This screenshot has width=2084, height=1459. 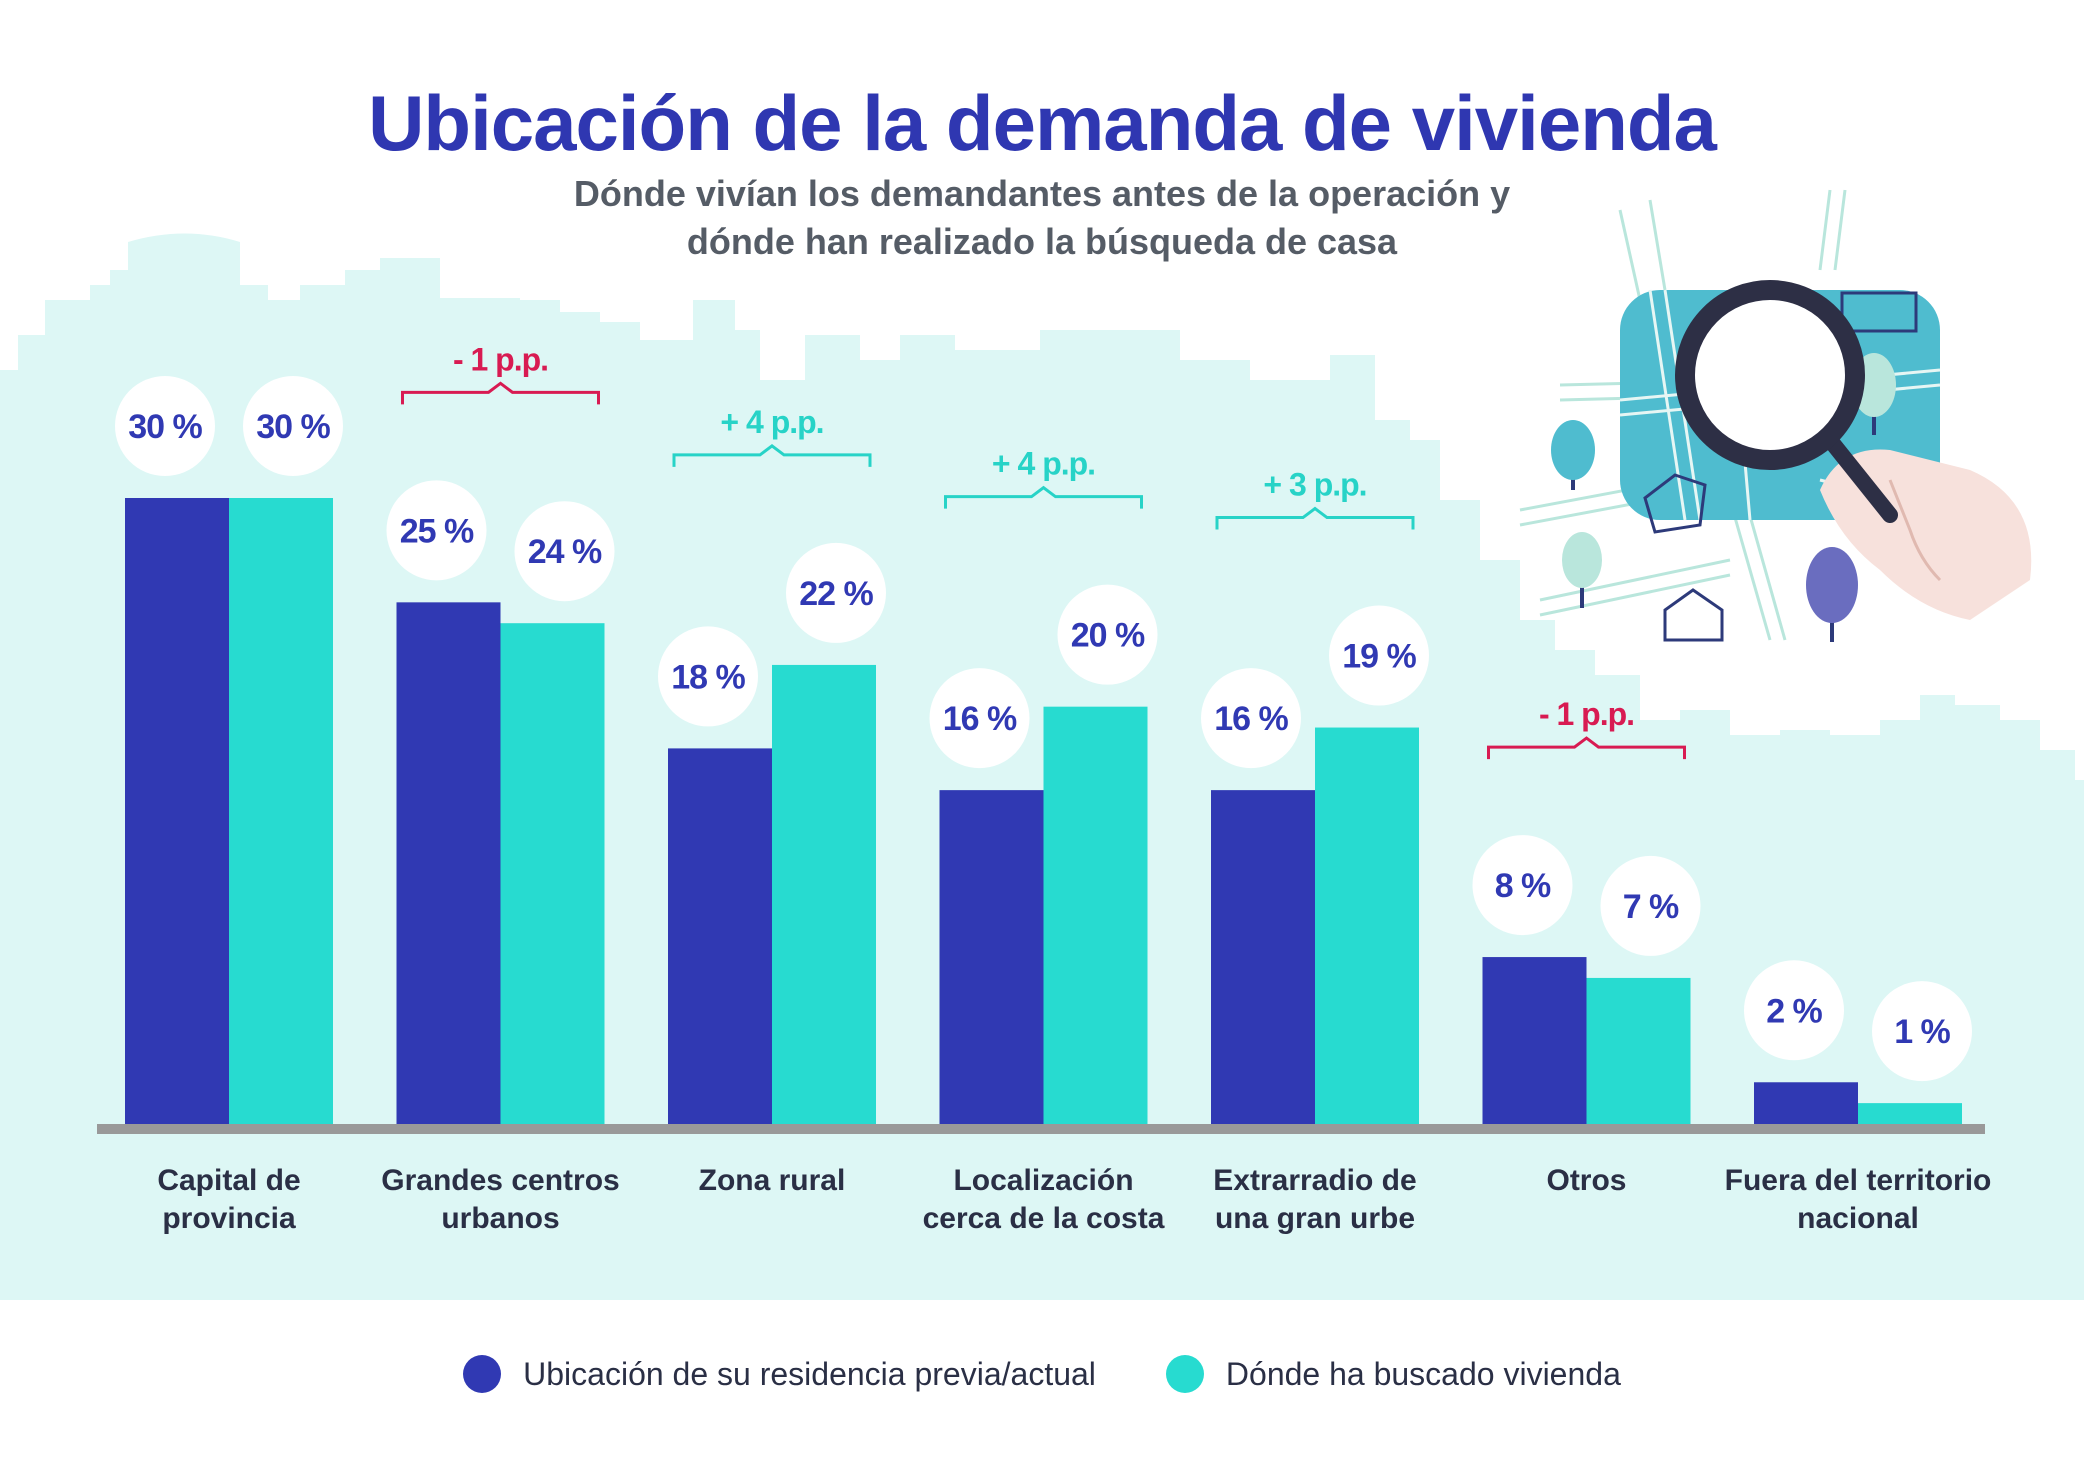 I want to click on data-label: 22 %, so click(x=836, y=594).